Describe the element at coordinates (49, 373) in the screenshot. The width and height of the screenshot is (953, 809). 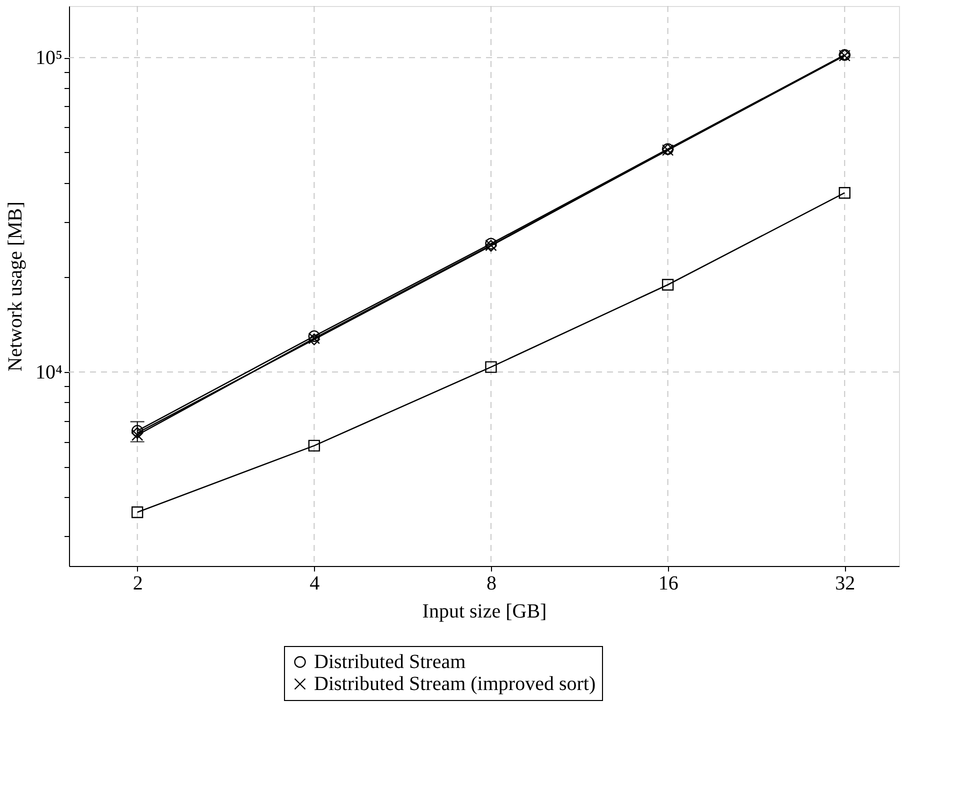
I see `y-tick-label: 10⁴` at that location.